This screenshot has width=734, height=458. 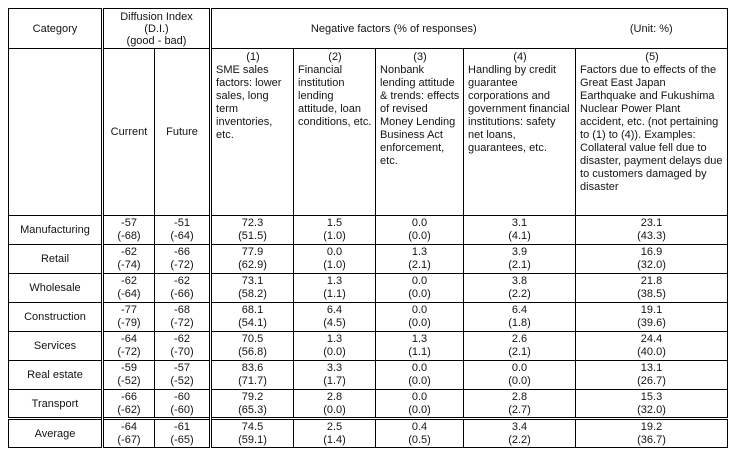 I want to click on value-sub: (1.8), so click(x=519, y=323).